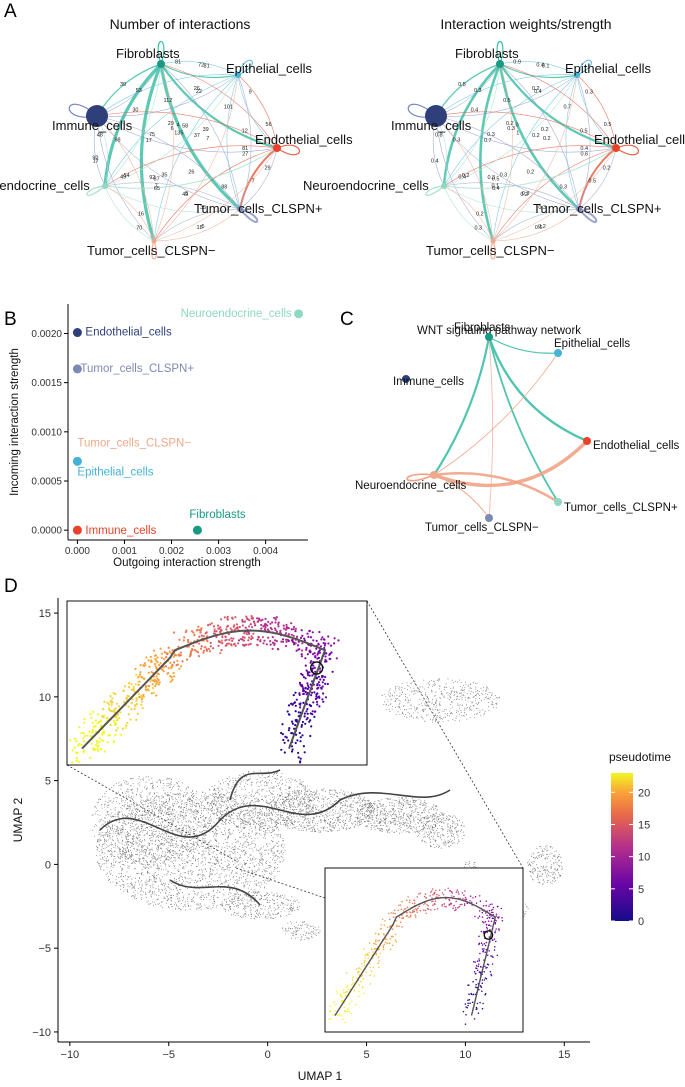 Image resolution: width=685 pixels, height=1087 pixels. I want to click on left-edge-label: 4, so click(177, 125).